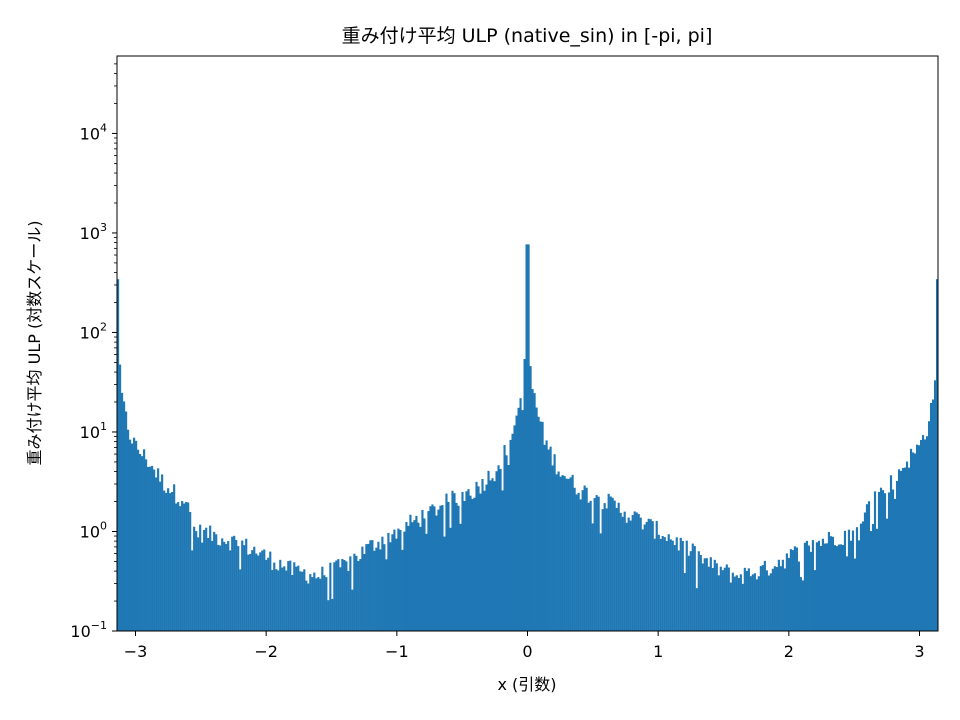 This screenshot has height=720, width=960. Describe the element at coordinates (397, 651) in the screenshot. I see `x-tick-label: −1` at that location.